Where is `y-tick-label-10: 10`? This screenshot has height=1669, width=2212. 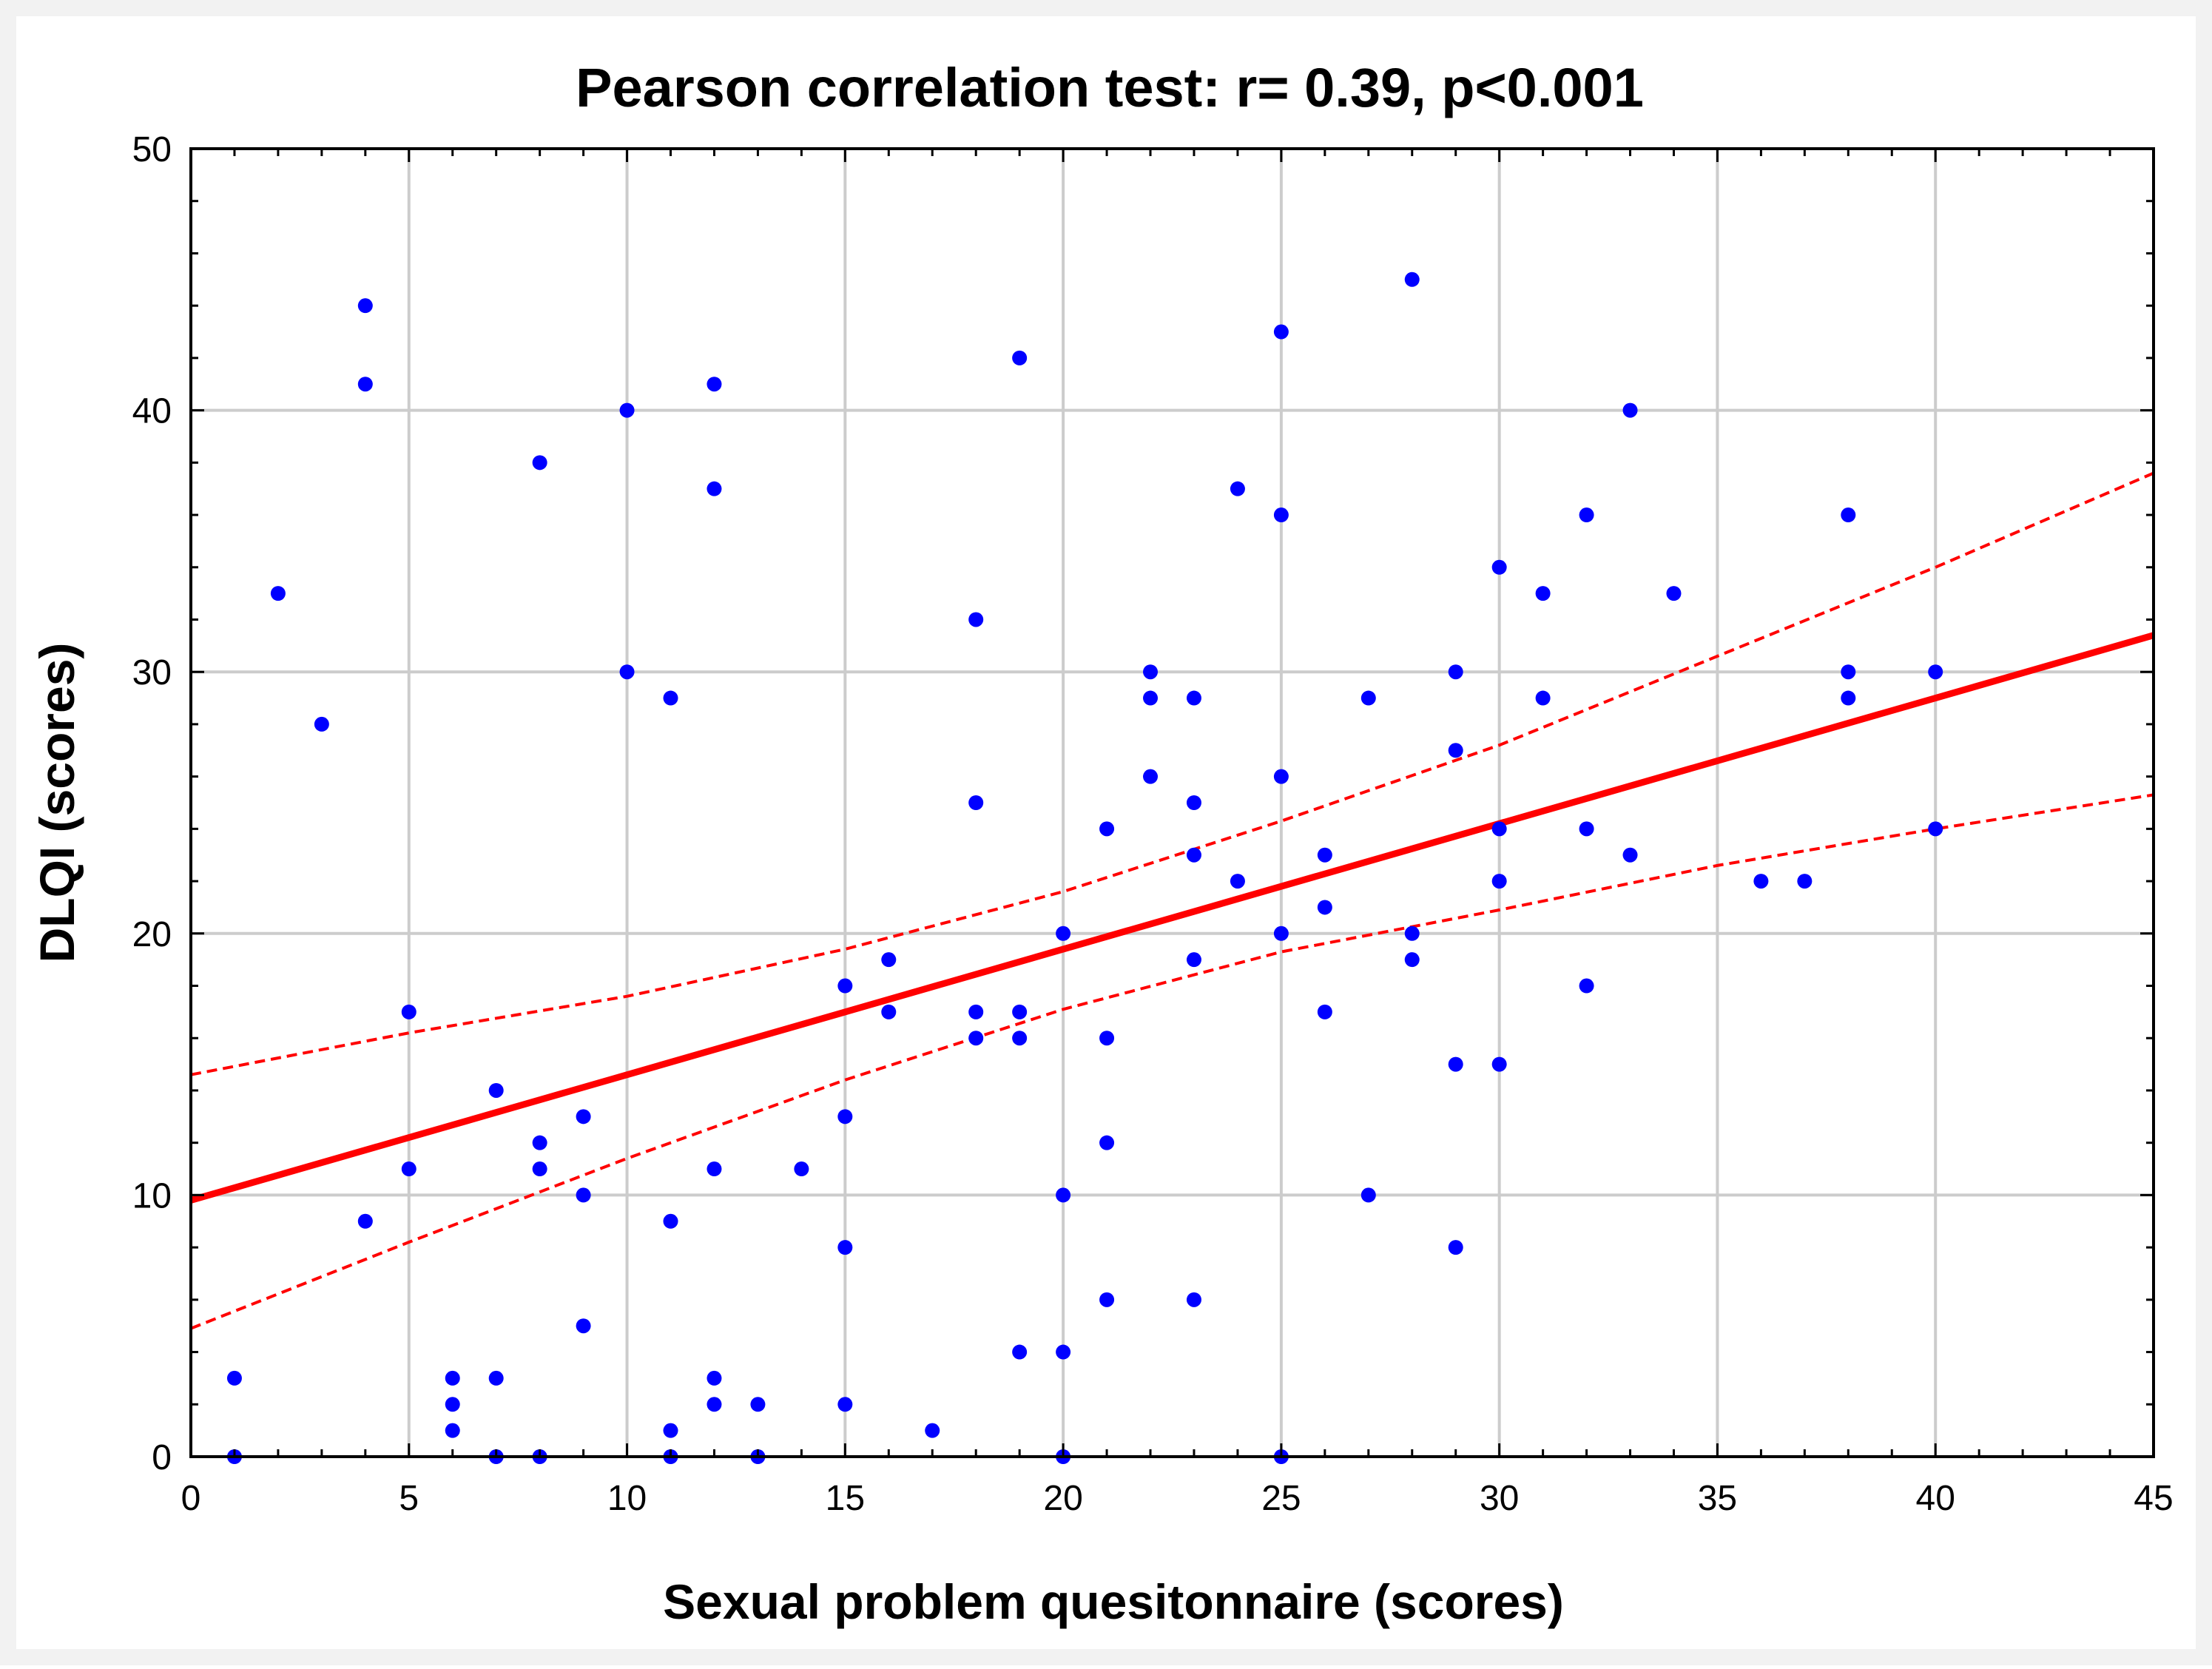 y-tick-label-10: 10 is located at coordinates (152, 1195).